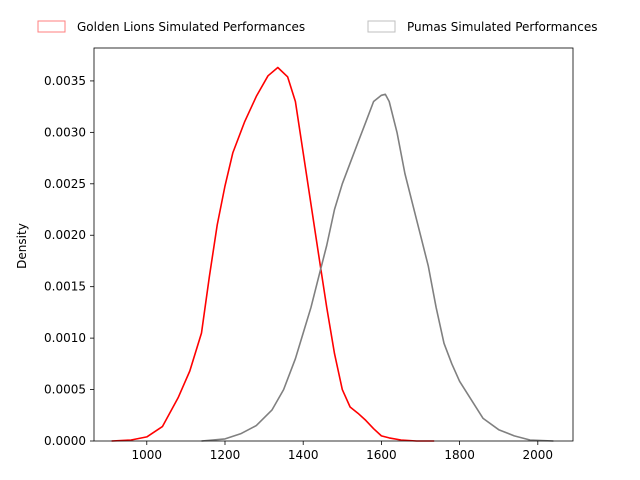 The height and width of the screenshot is (480, 640). What do you see at coordinates (65, 390) in the screenshot?
I see `y-tick-label: 0.0005` at bounding box center [65, 390].